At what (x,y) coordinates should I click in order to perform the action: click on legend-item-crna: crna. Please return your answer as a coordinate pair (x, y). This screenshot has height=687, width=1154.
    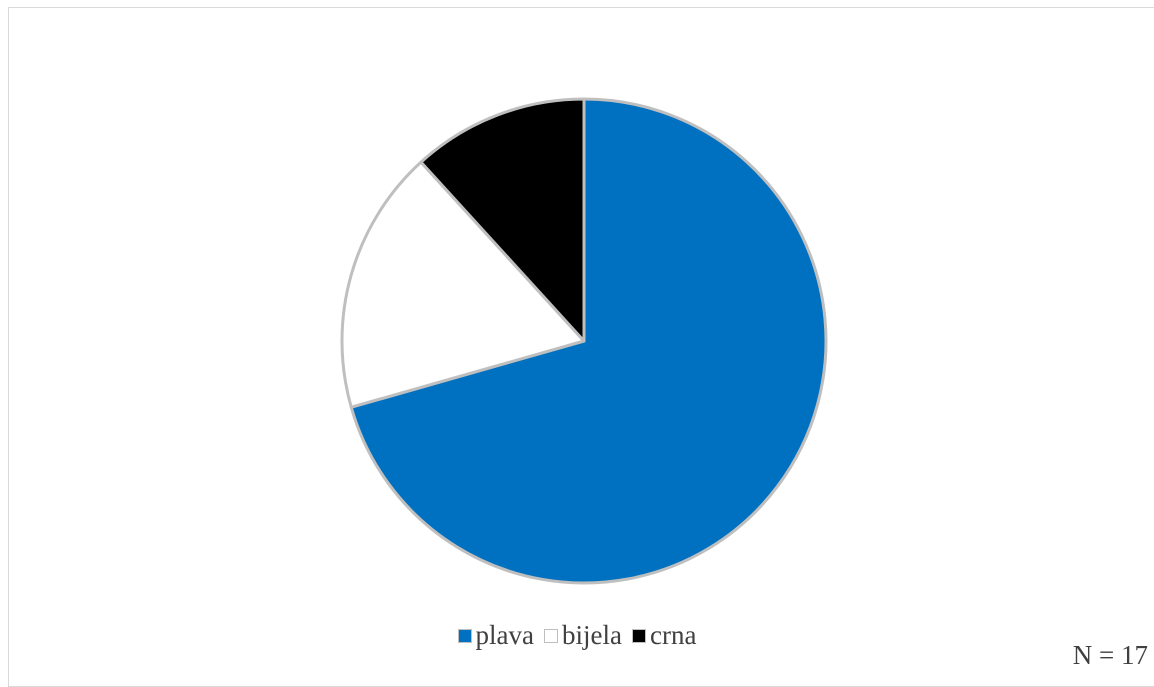
    Looking at the image, I should click on (664, 635).